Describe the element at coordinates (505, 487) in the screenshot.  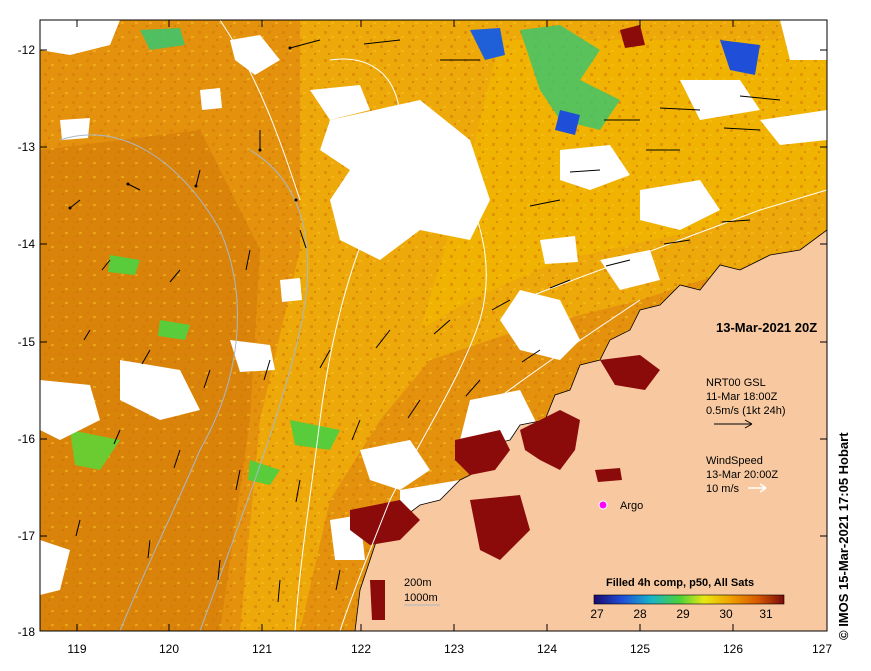
I see `sst-hot-coastal` at that location.